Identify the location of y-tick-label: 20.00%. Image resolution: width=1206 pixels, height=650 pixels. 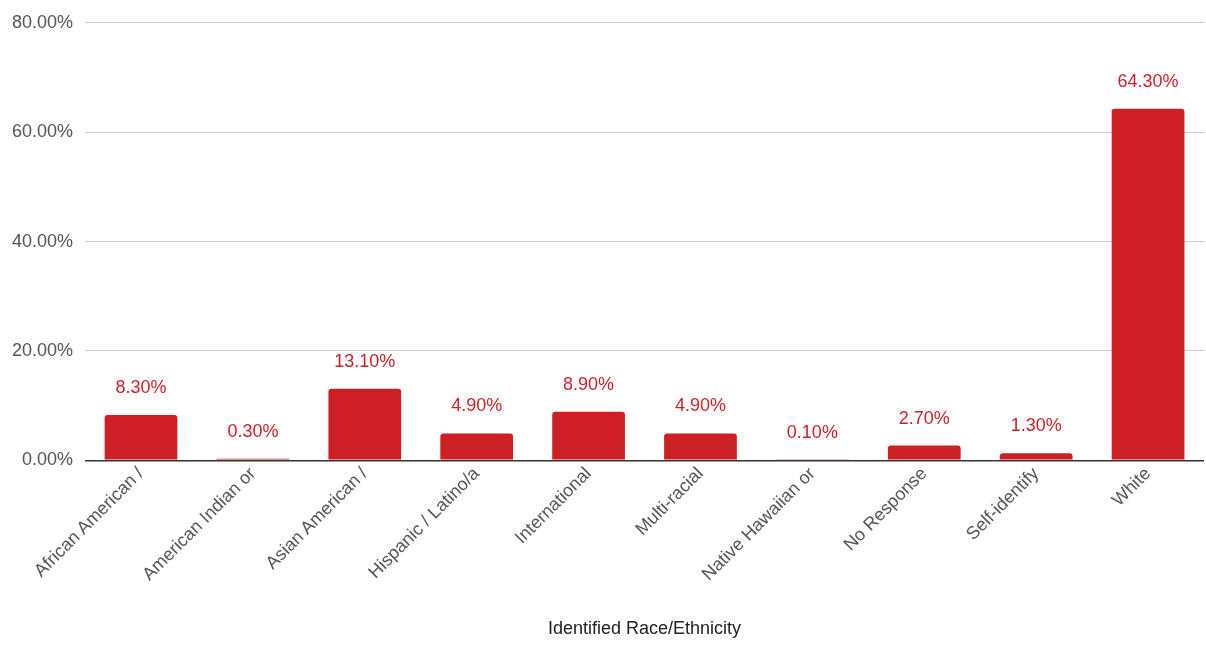
(42, 349).